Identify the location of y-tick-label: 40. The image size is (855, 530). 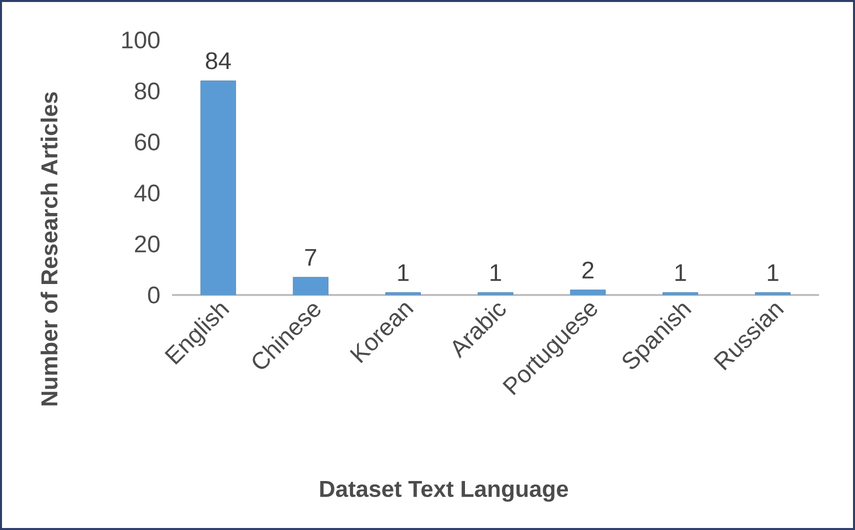
(147, 193).